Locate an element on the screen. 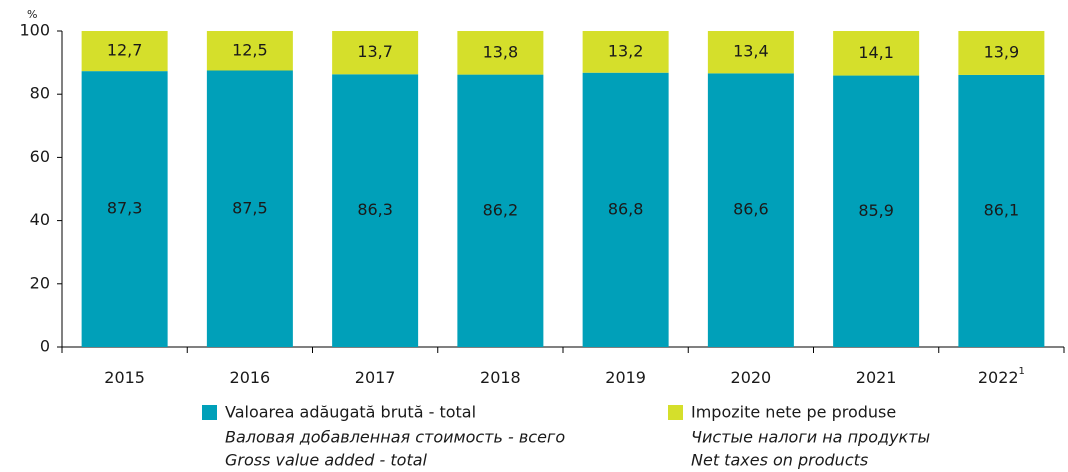 The image size is (1068, 472). value-label: 13,2 is located at coordinates (626, 50).